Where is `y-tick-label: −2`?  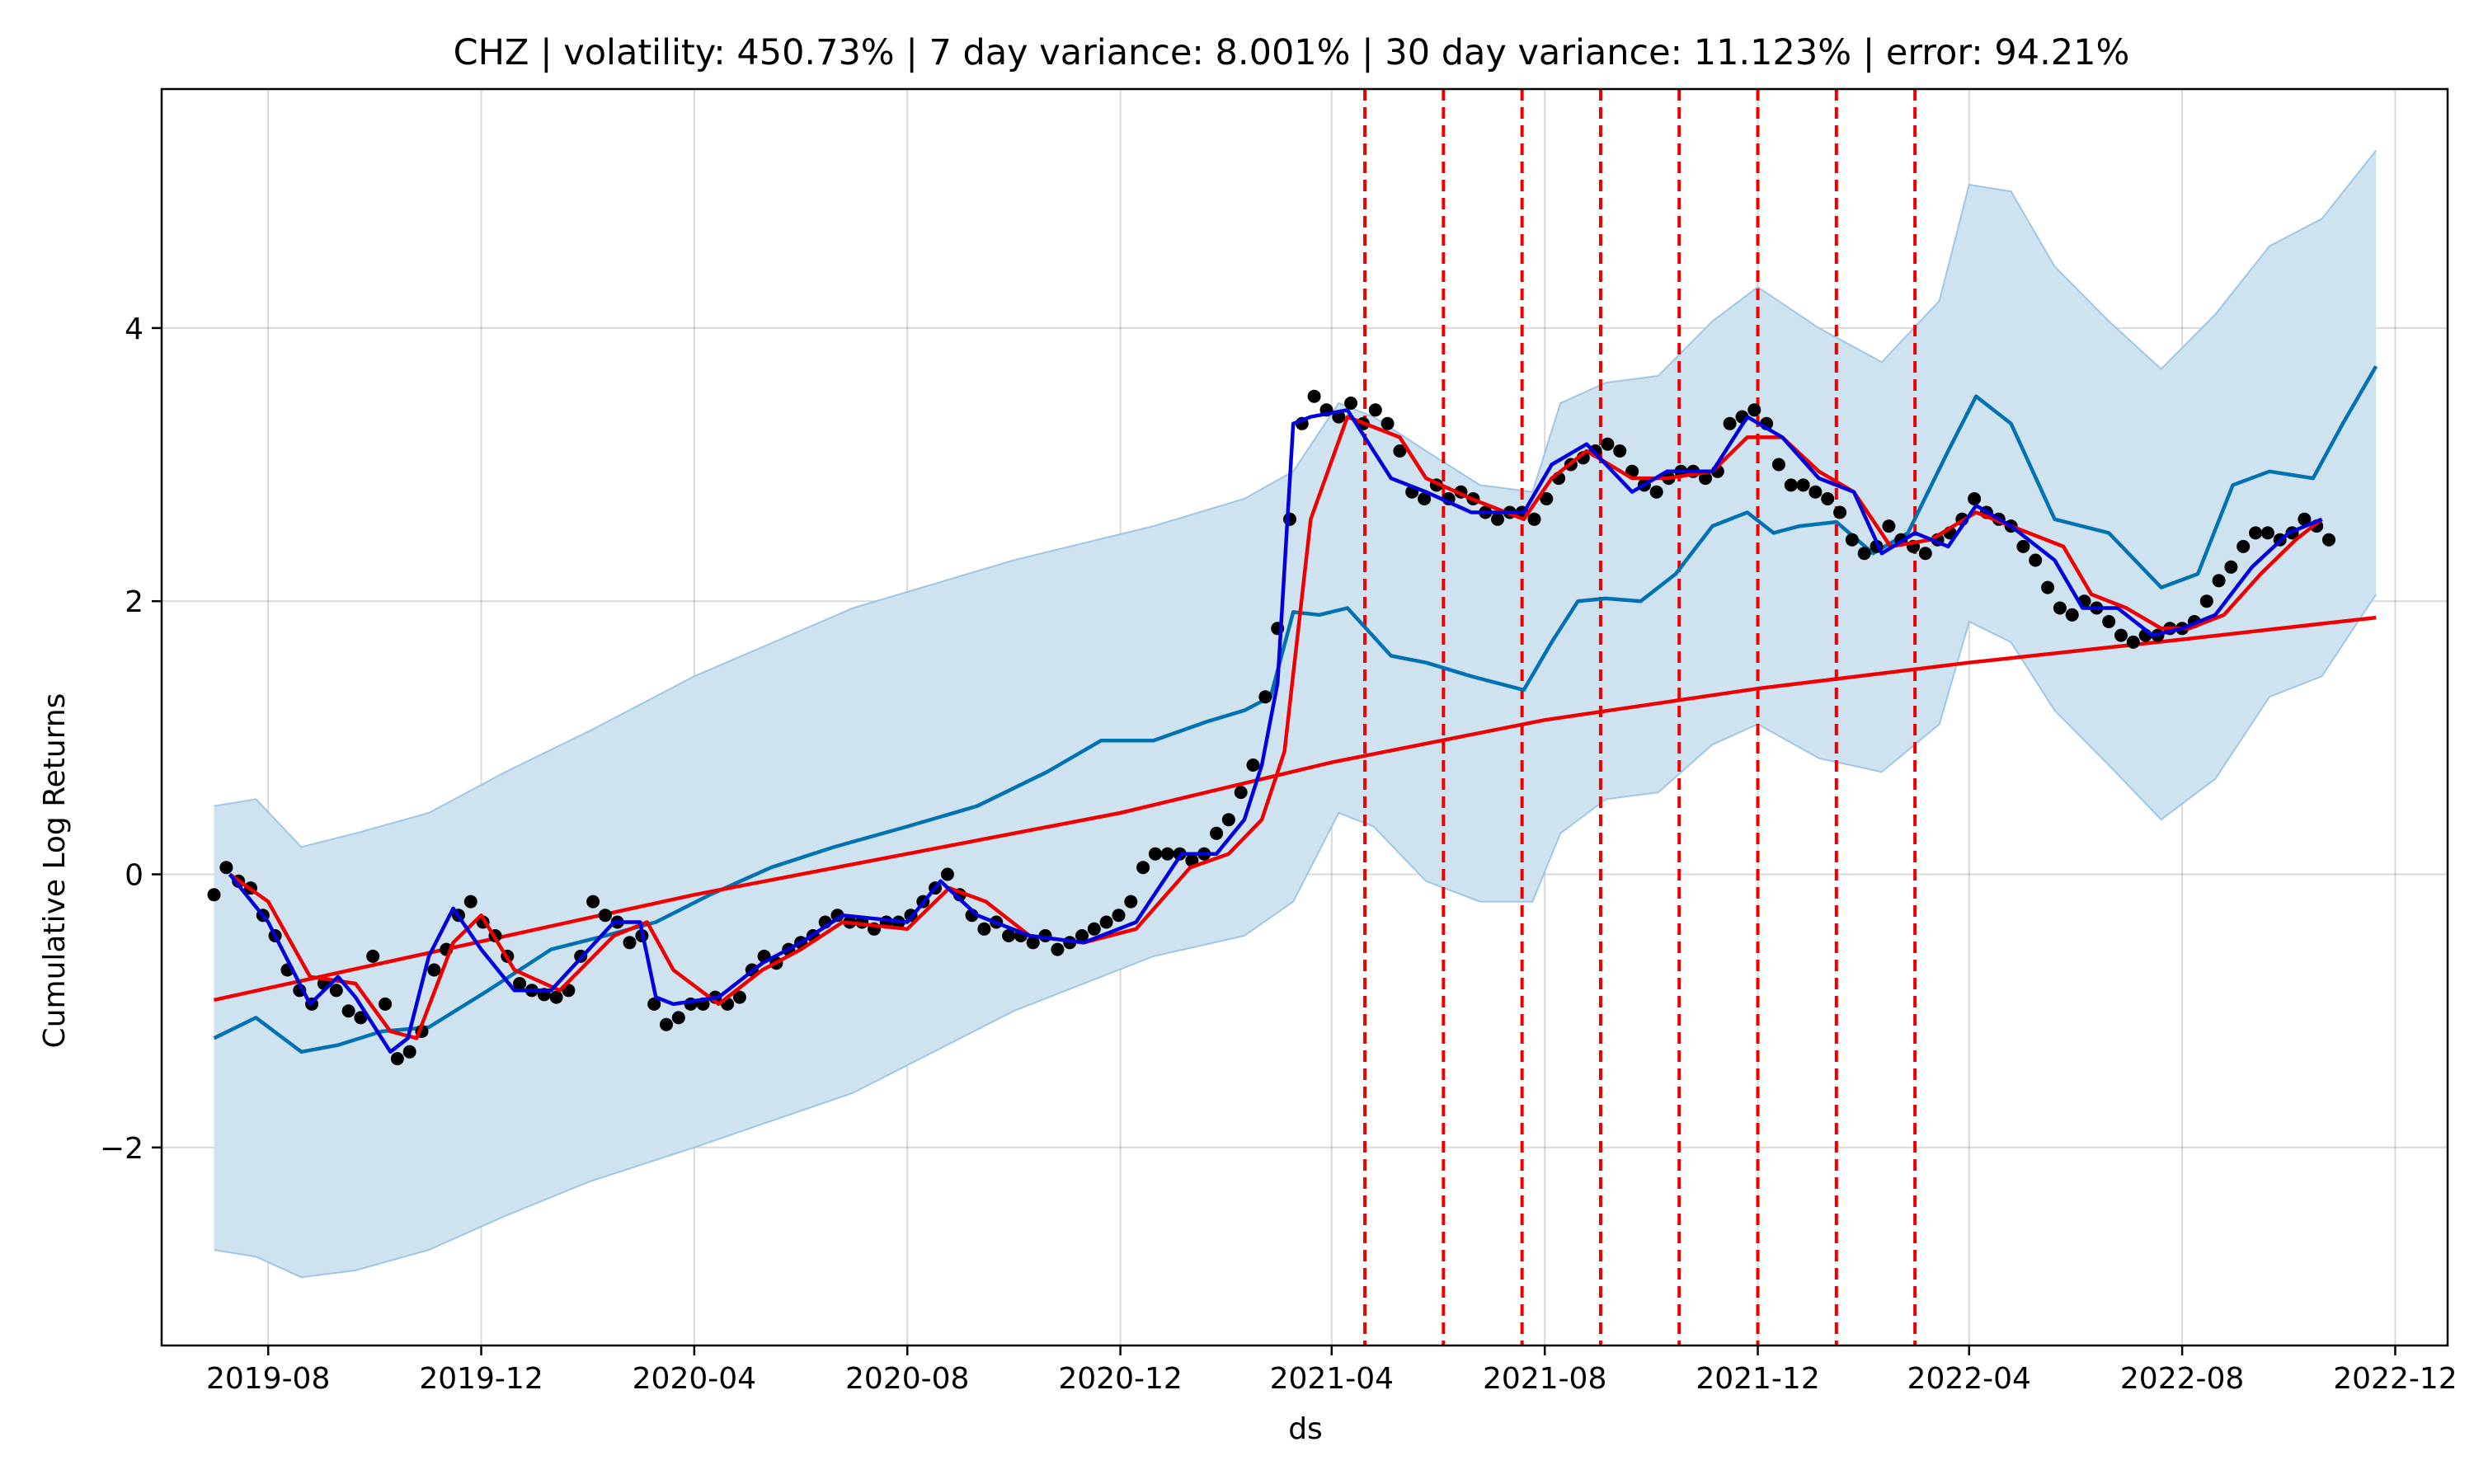
y-tick-label: −2 is located at coordinates (121, 1149).